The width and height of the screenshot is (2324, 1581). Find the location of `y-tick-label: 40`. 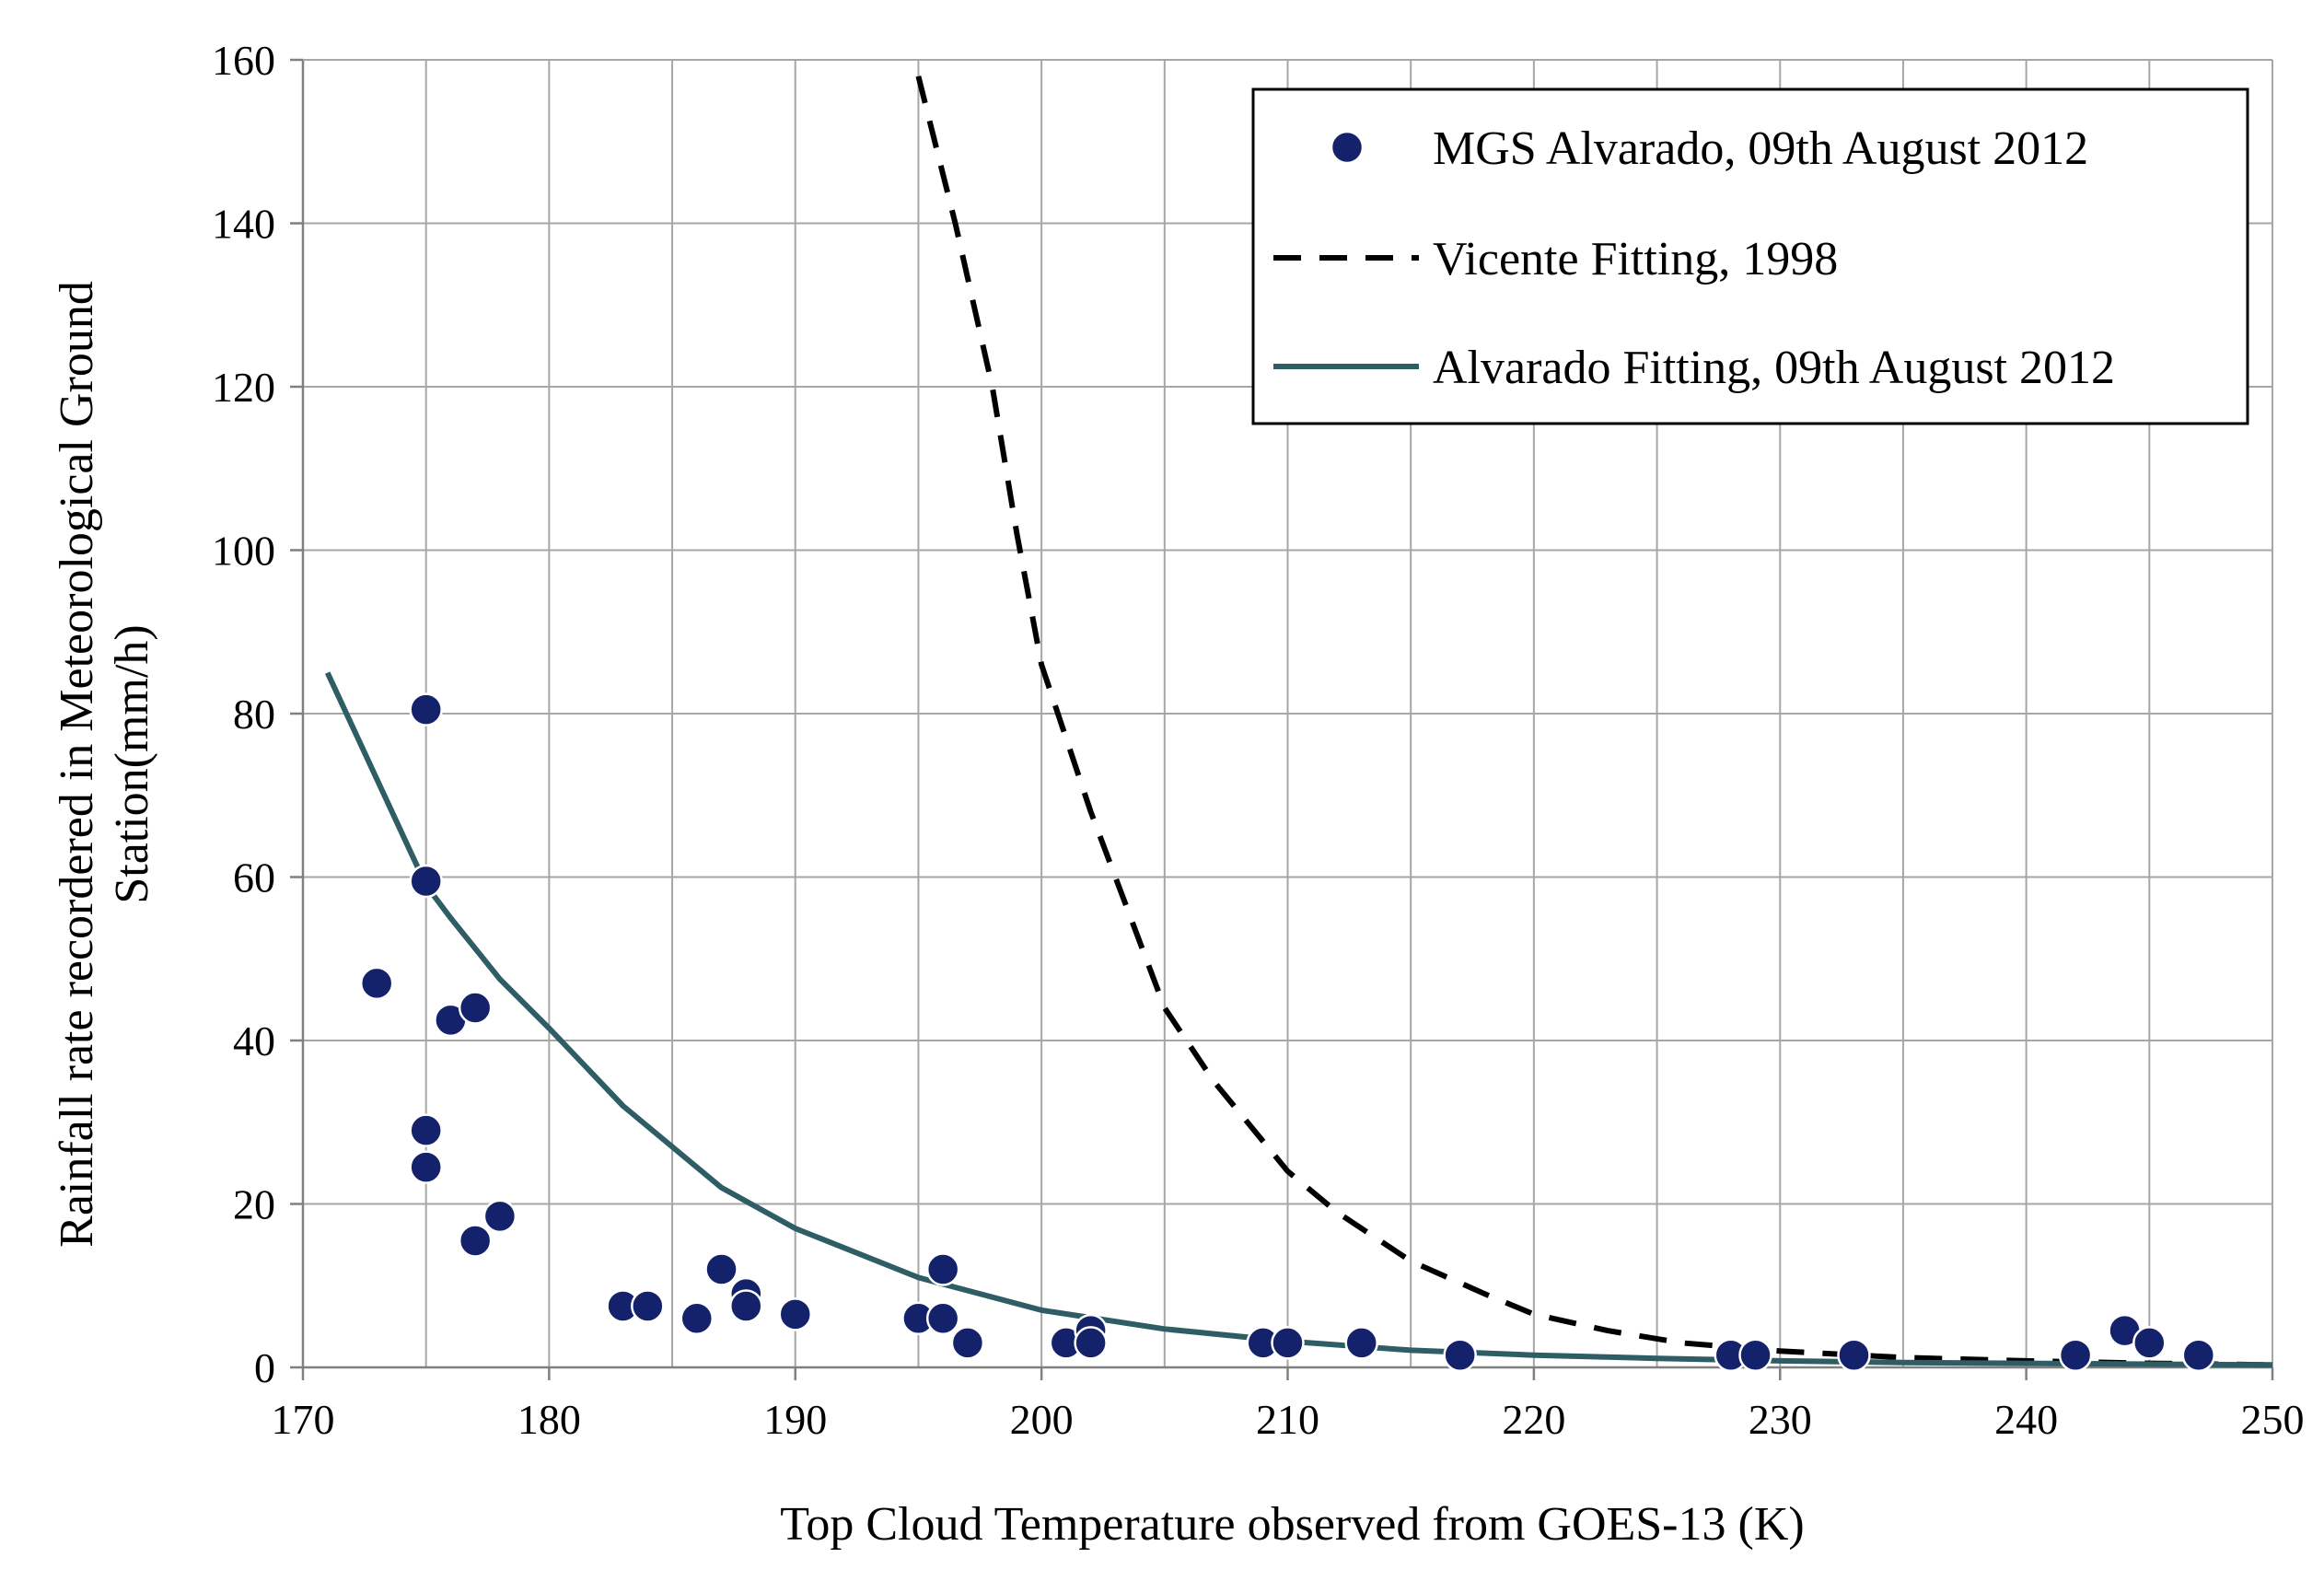

y-tick-label: 40 is located at coordinates (254, 1040).